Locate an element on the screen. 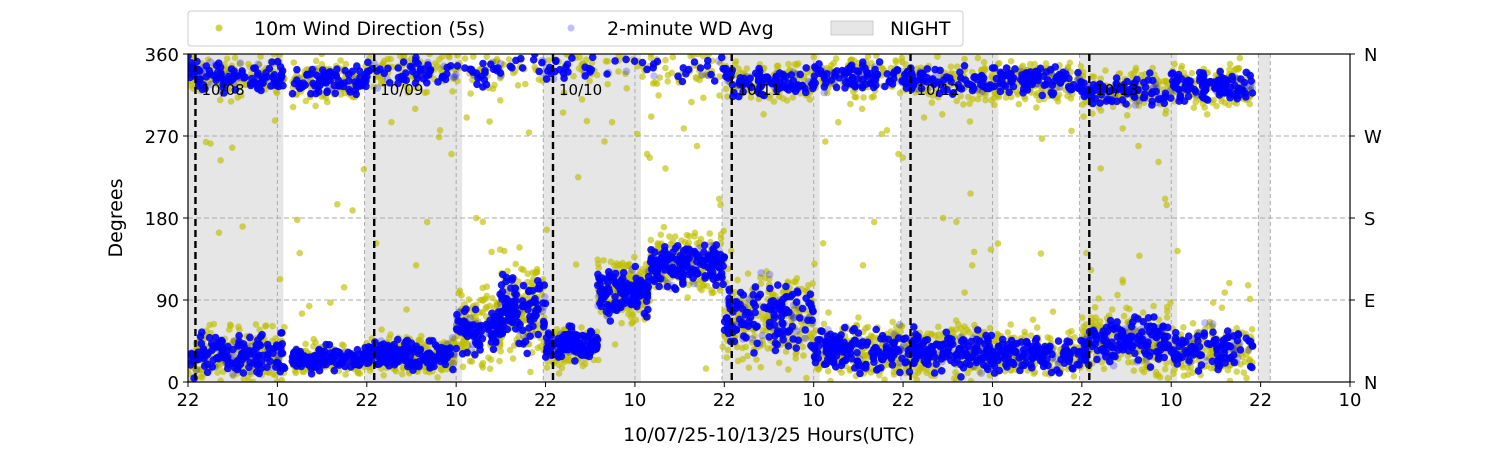  legend-label-night: NIGHT is located at coordinates (920, 29).